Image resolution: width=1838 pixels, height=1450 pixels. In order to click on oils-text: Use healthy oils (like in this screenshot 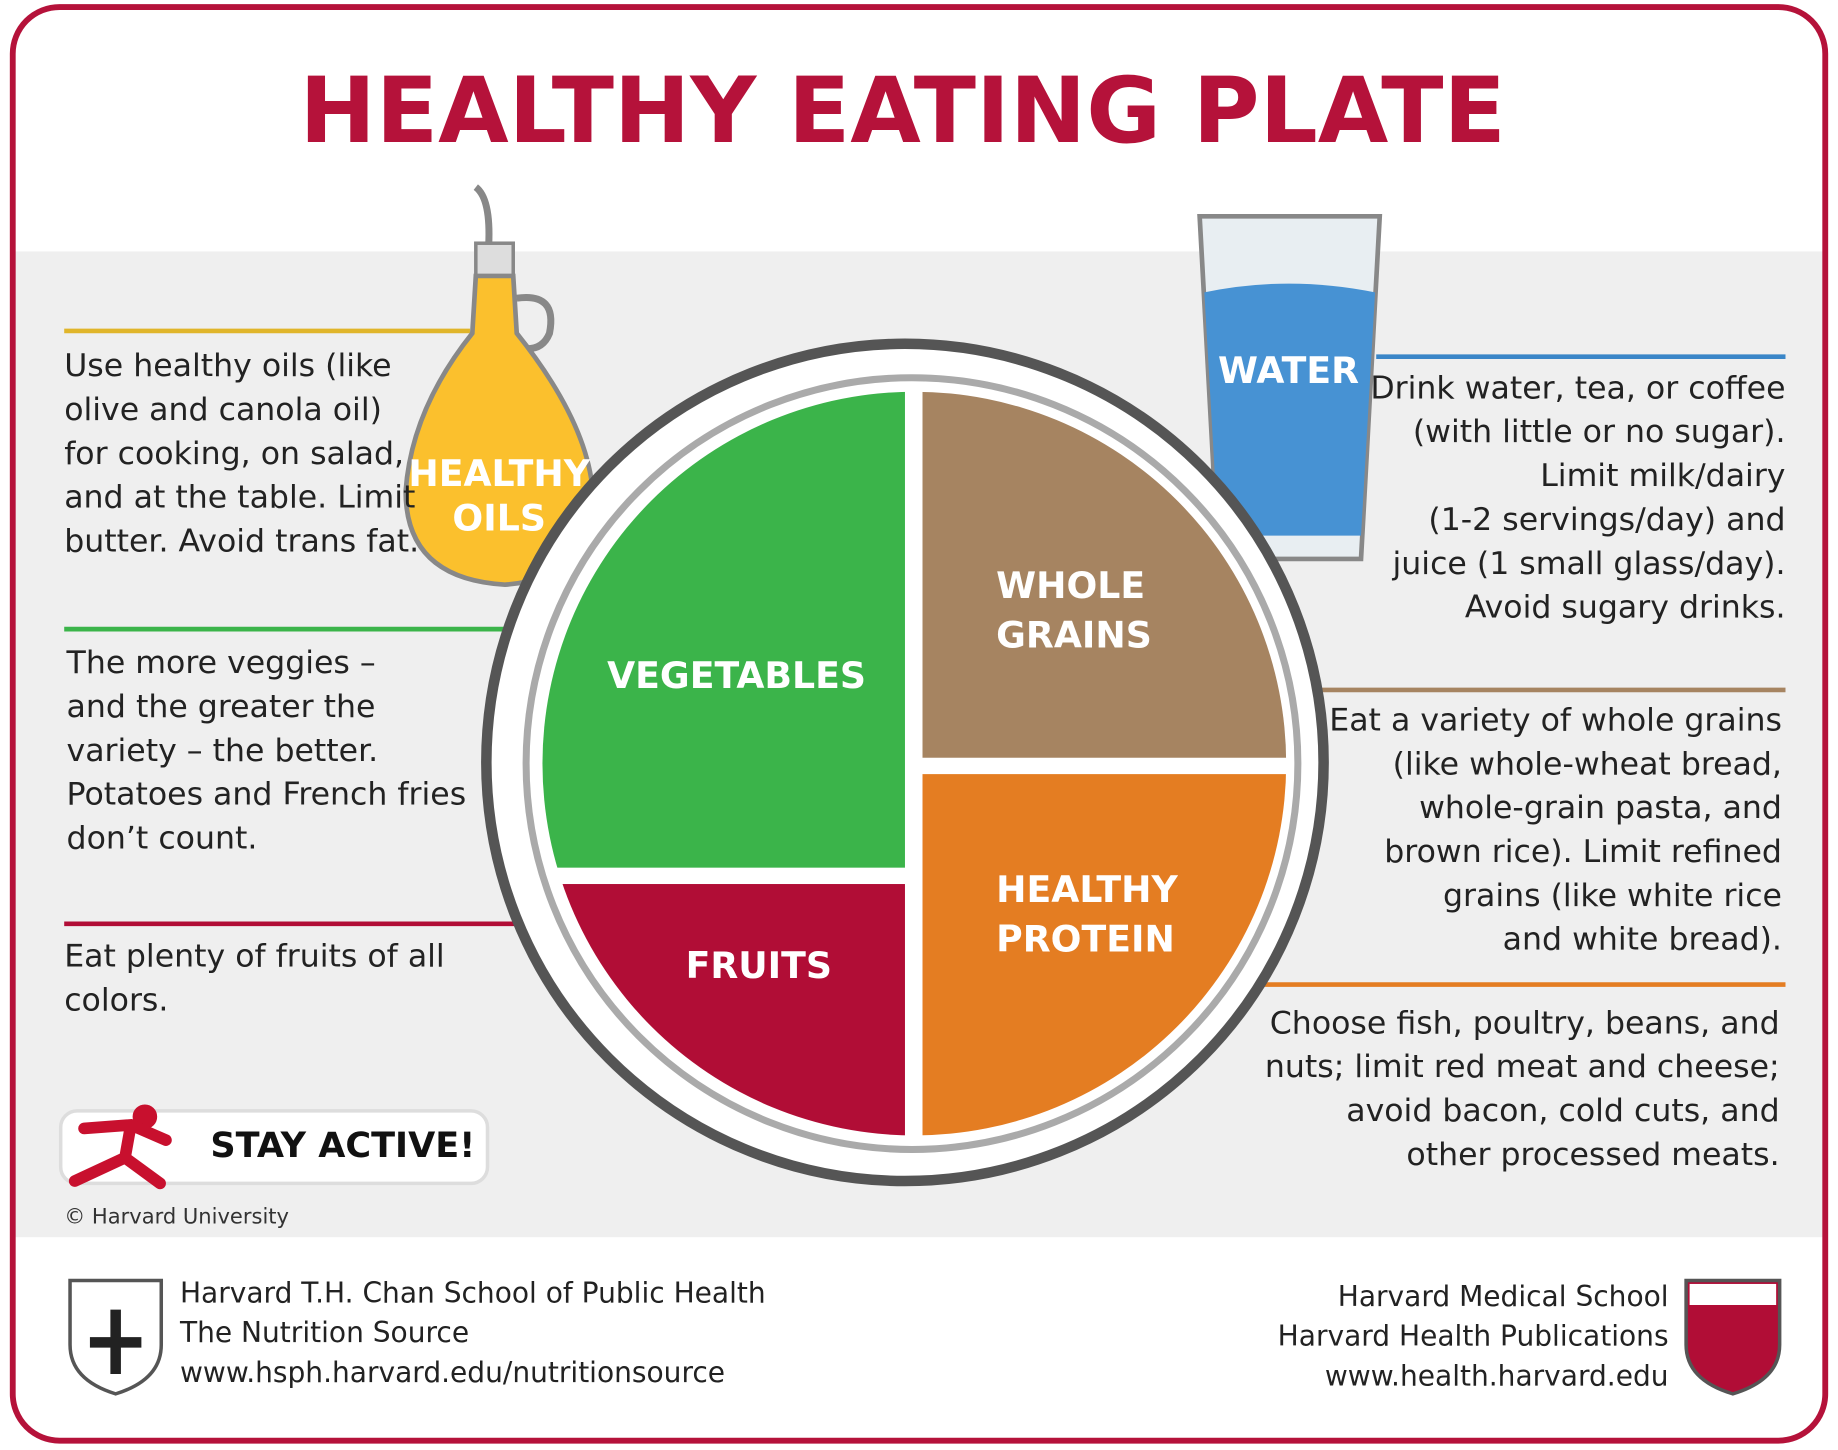, I will do `click(227, 366)`.